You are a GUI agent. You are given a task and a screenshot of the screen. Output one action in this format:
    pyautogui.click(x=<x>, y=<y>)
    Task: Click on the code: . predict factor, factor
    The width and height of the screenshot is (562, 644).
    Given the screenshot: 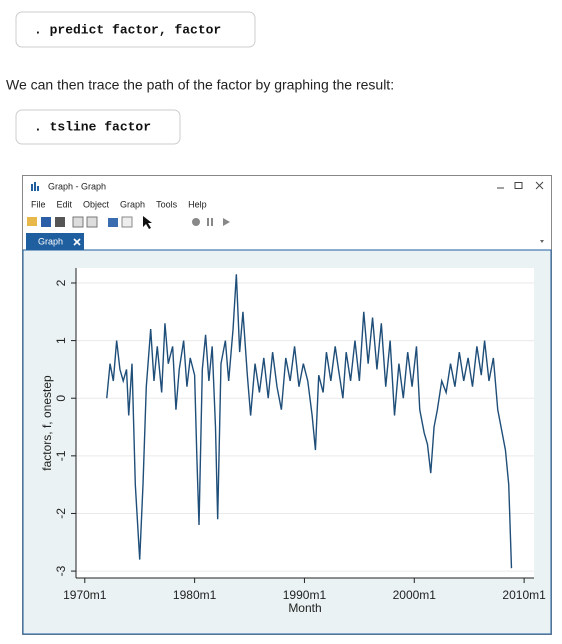 What is the action you would take?
    pyautogui.click(x=127, y=29)
    